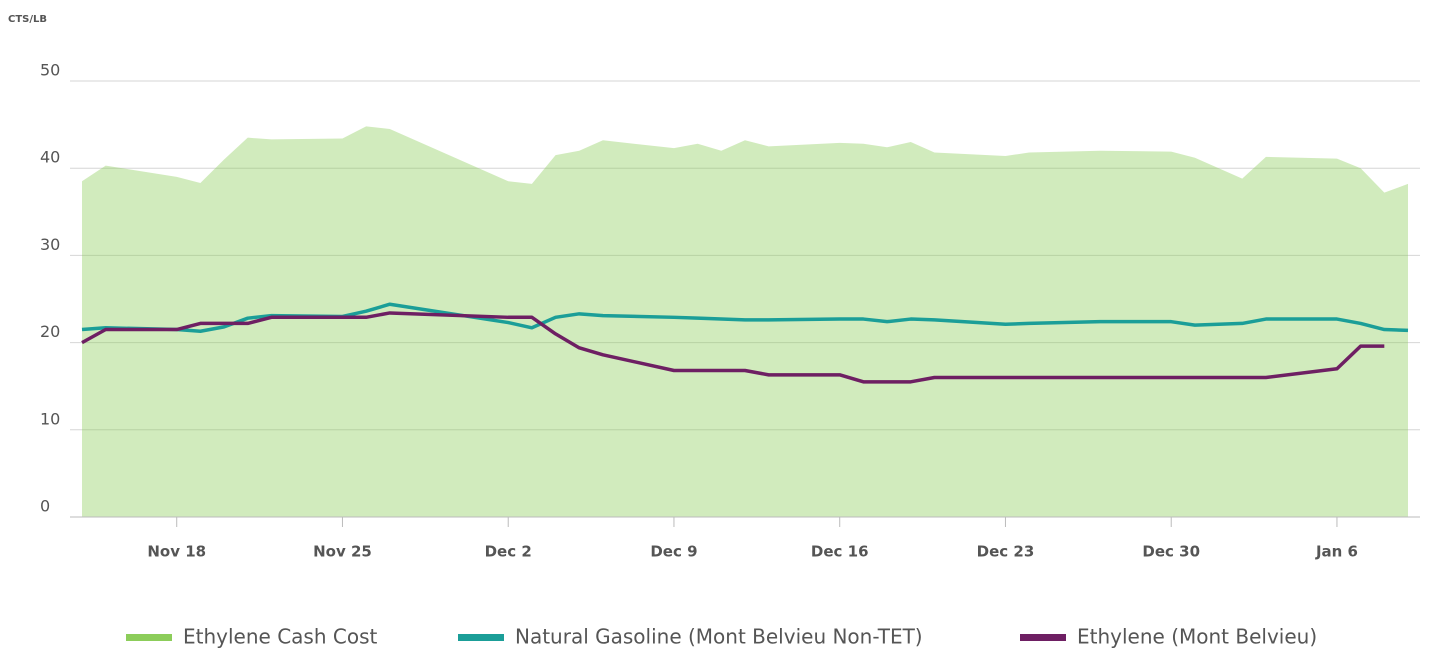  What do you see at coordinates (50, 331) in the screenshot?
I see `y-tick-label: 20` at bounding box center [50, 331].